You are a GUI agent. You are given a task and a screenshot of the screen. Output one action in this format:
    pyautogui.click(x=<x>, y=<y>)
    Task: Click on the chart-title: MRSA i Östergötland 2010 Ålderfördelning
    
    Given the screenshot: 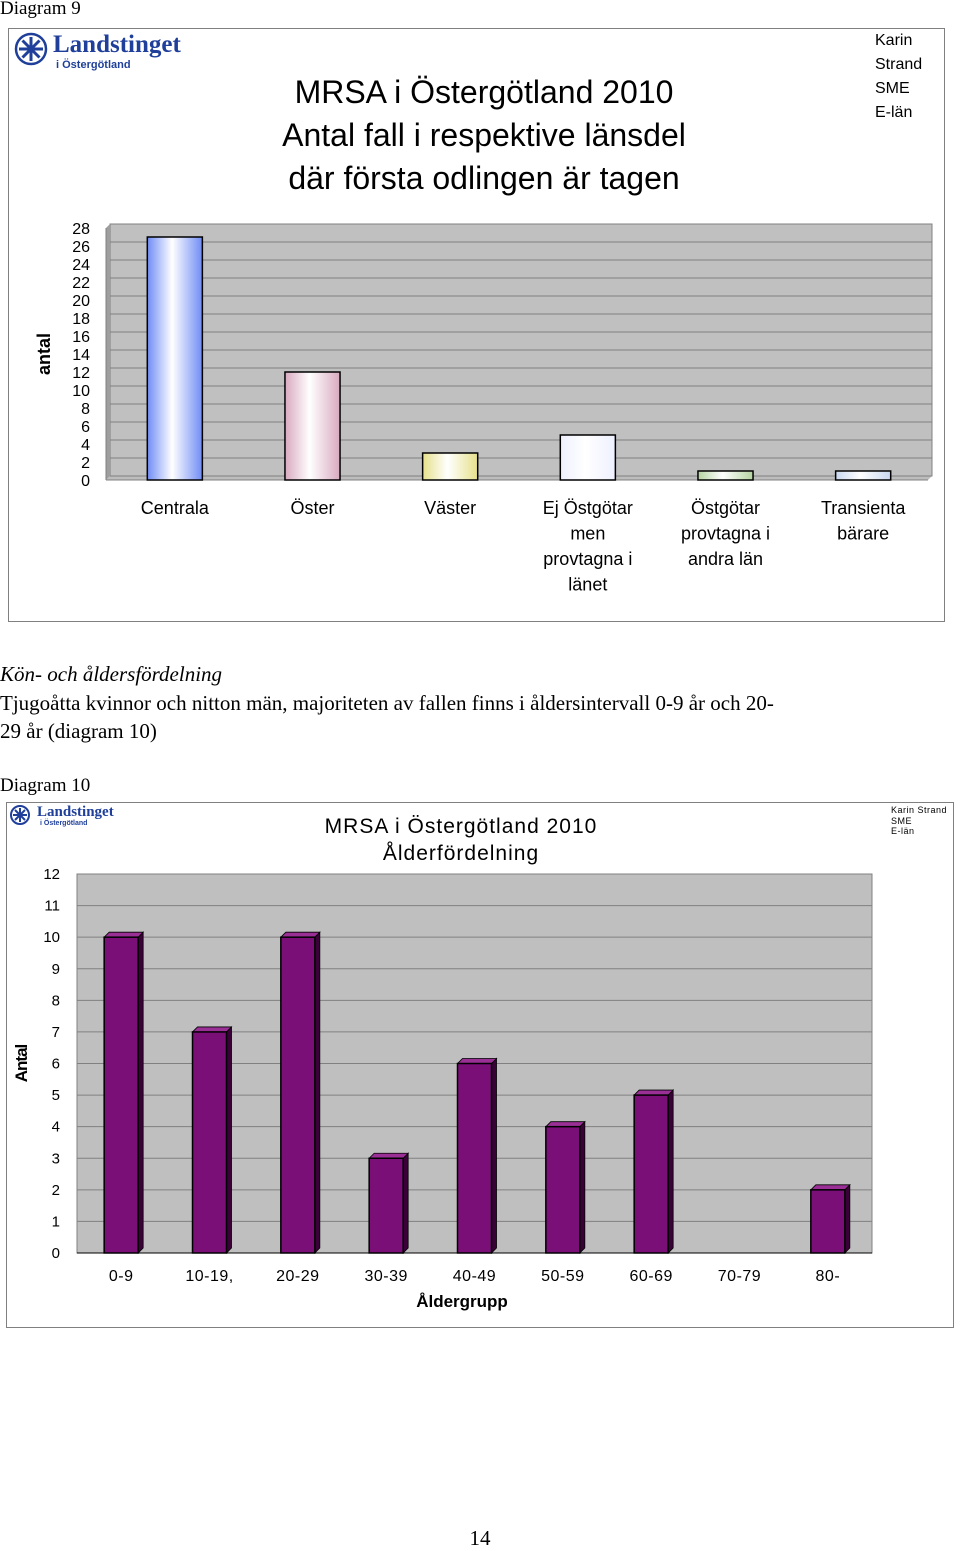 What is the action you would take?
    pyautogui.click(x=461, y=840)
    